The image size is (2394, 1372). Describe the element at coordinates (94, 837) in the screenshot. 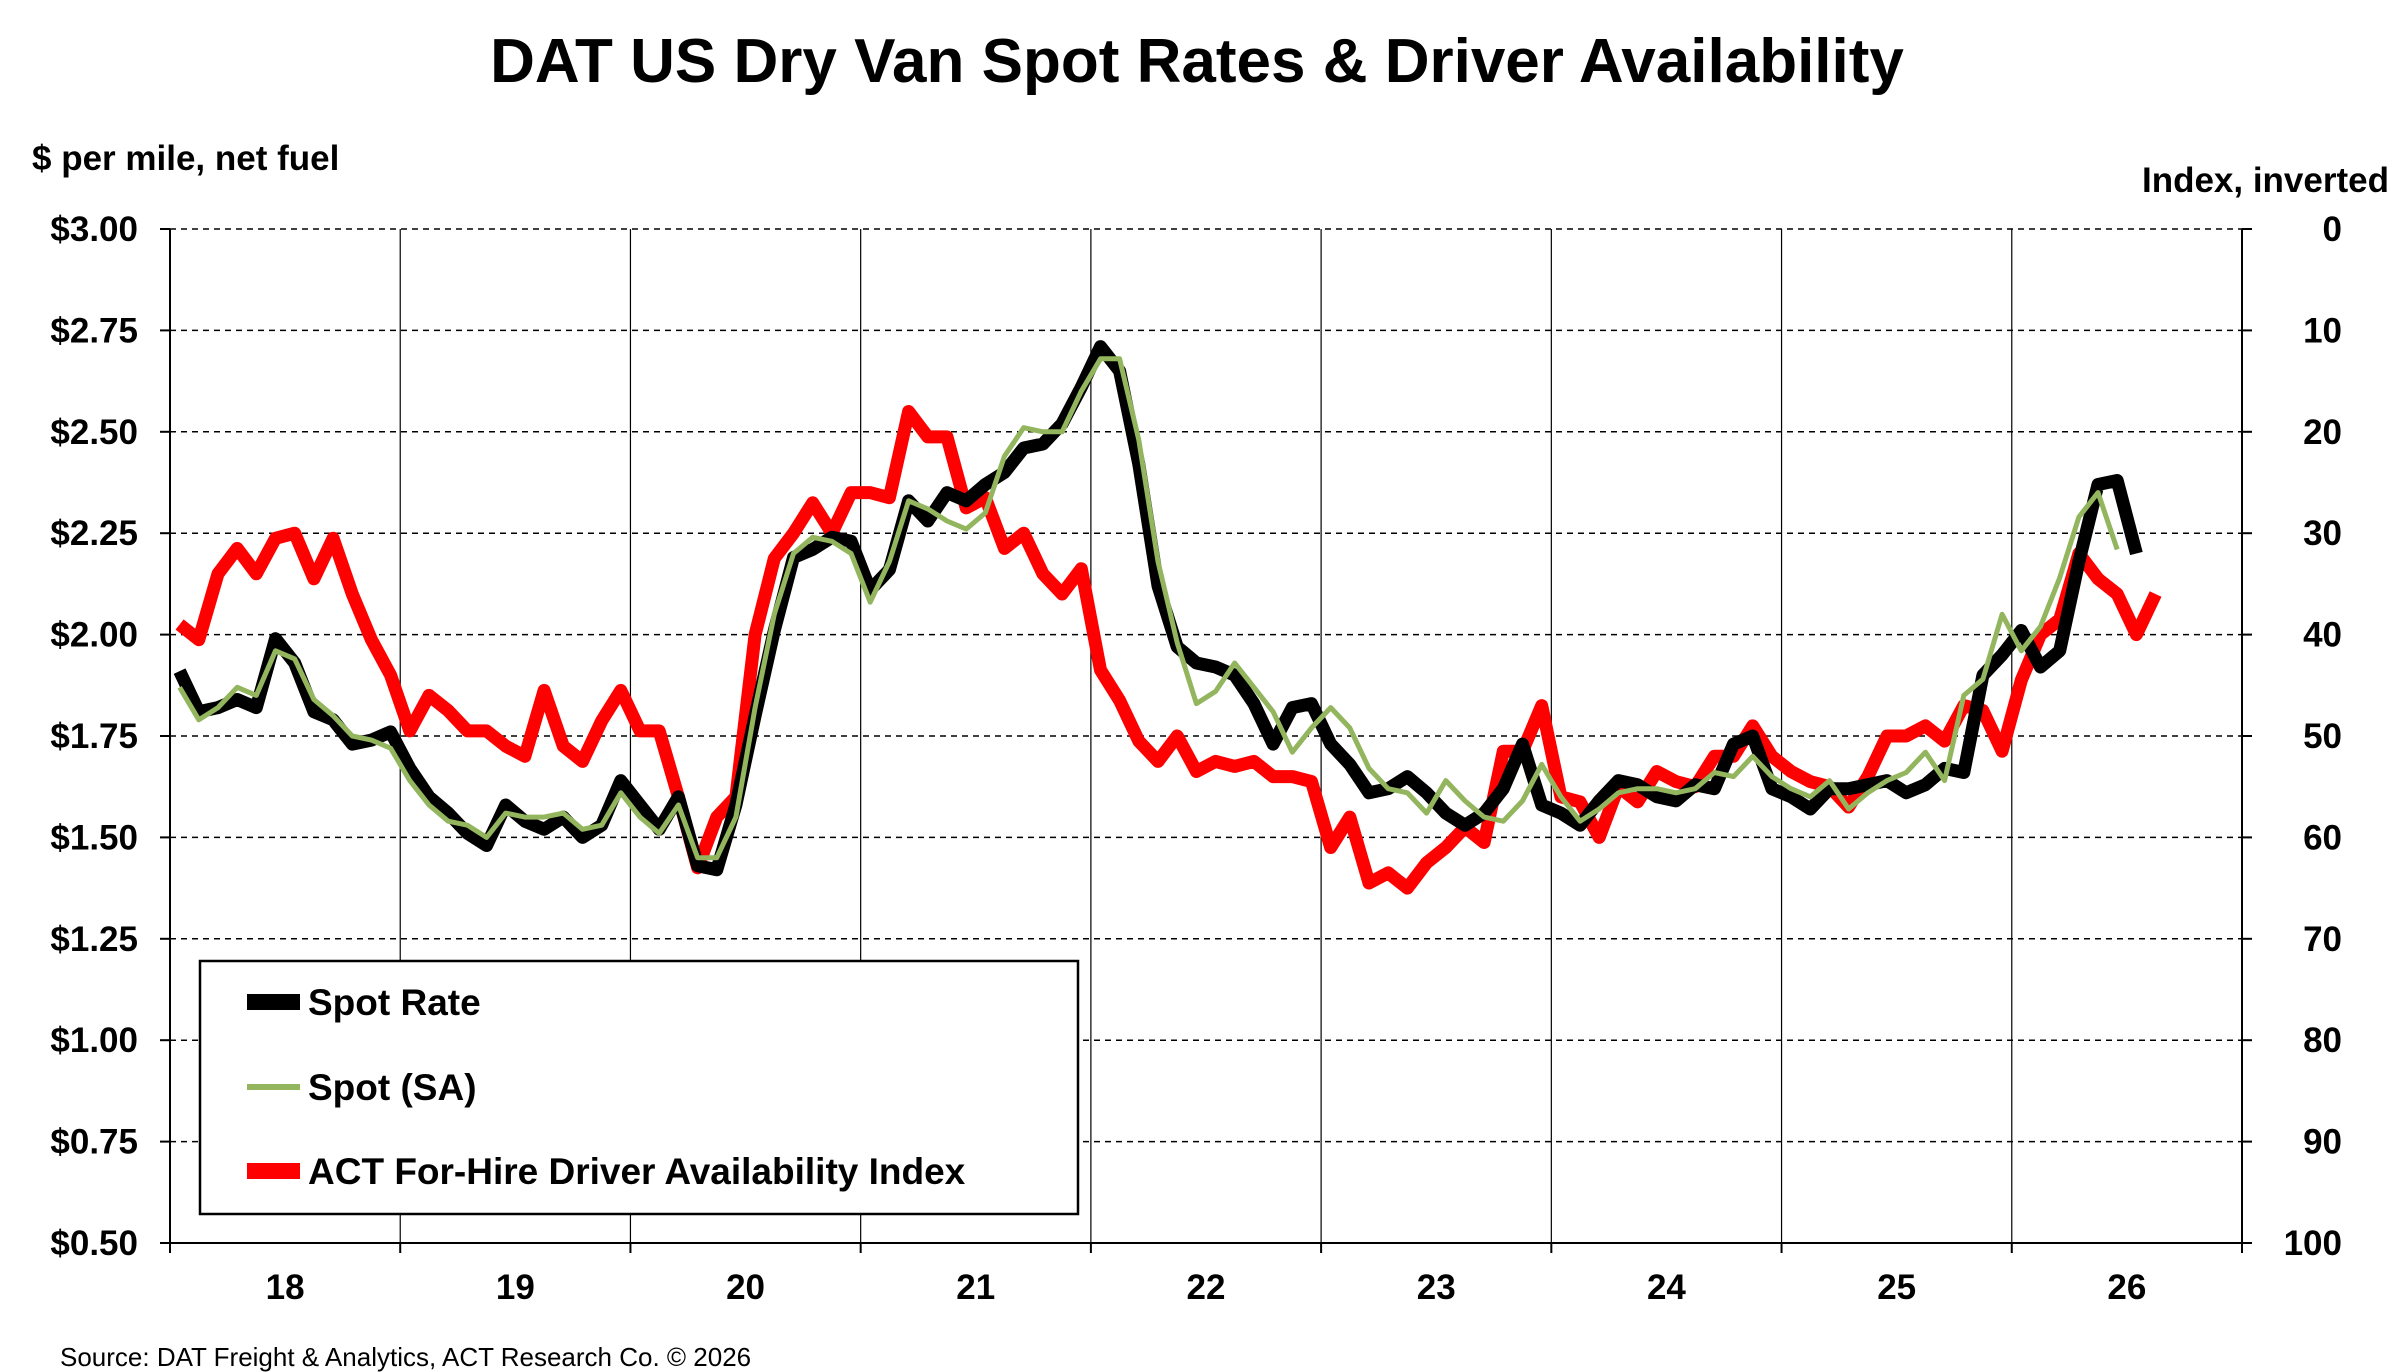

I see `left-tick-label: $1.50` at that location.